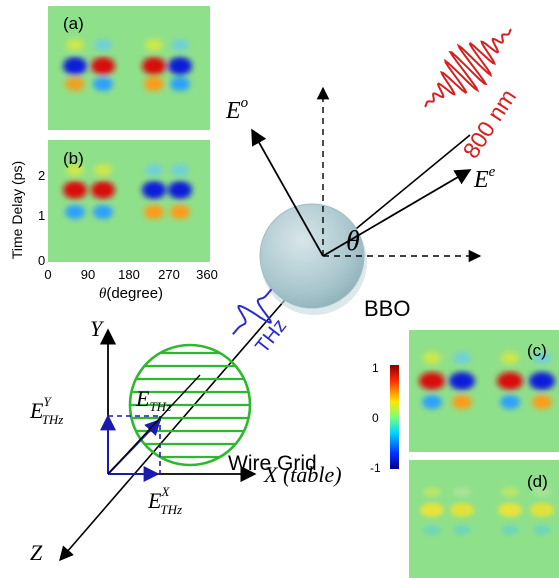 This screenshot has height=578, width=559. I want to click on thz-label: THz, so click(271, 336).